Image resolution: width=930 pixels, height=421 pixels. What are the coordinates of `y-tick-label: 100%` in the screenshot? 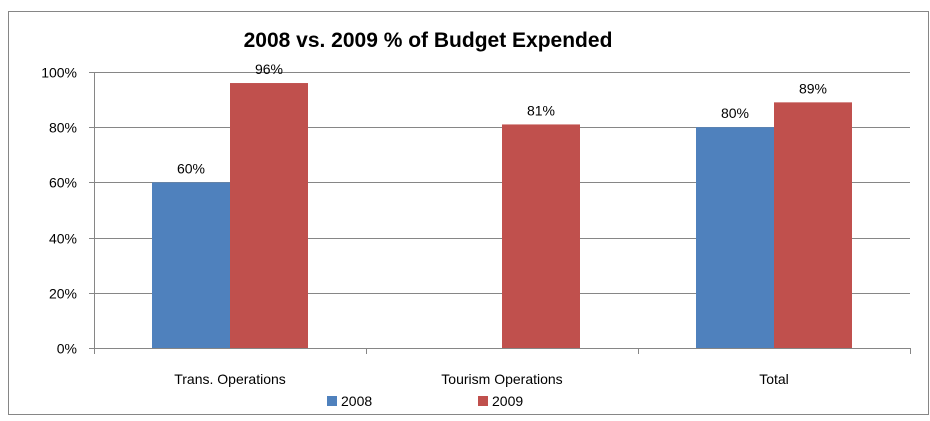 It's located at (59, 73).